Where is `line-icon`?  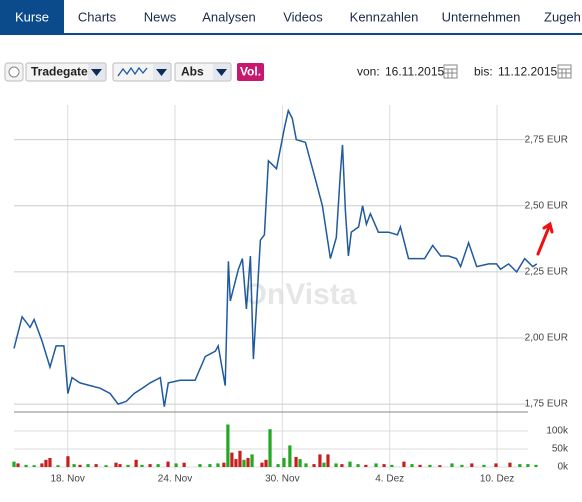
line-icon is located at coordinates (132, 71).